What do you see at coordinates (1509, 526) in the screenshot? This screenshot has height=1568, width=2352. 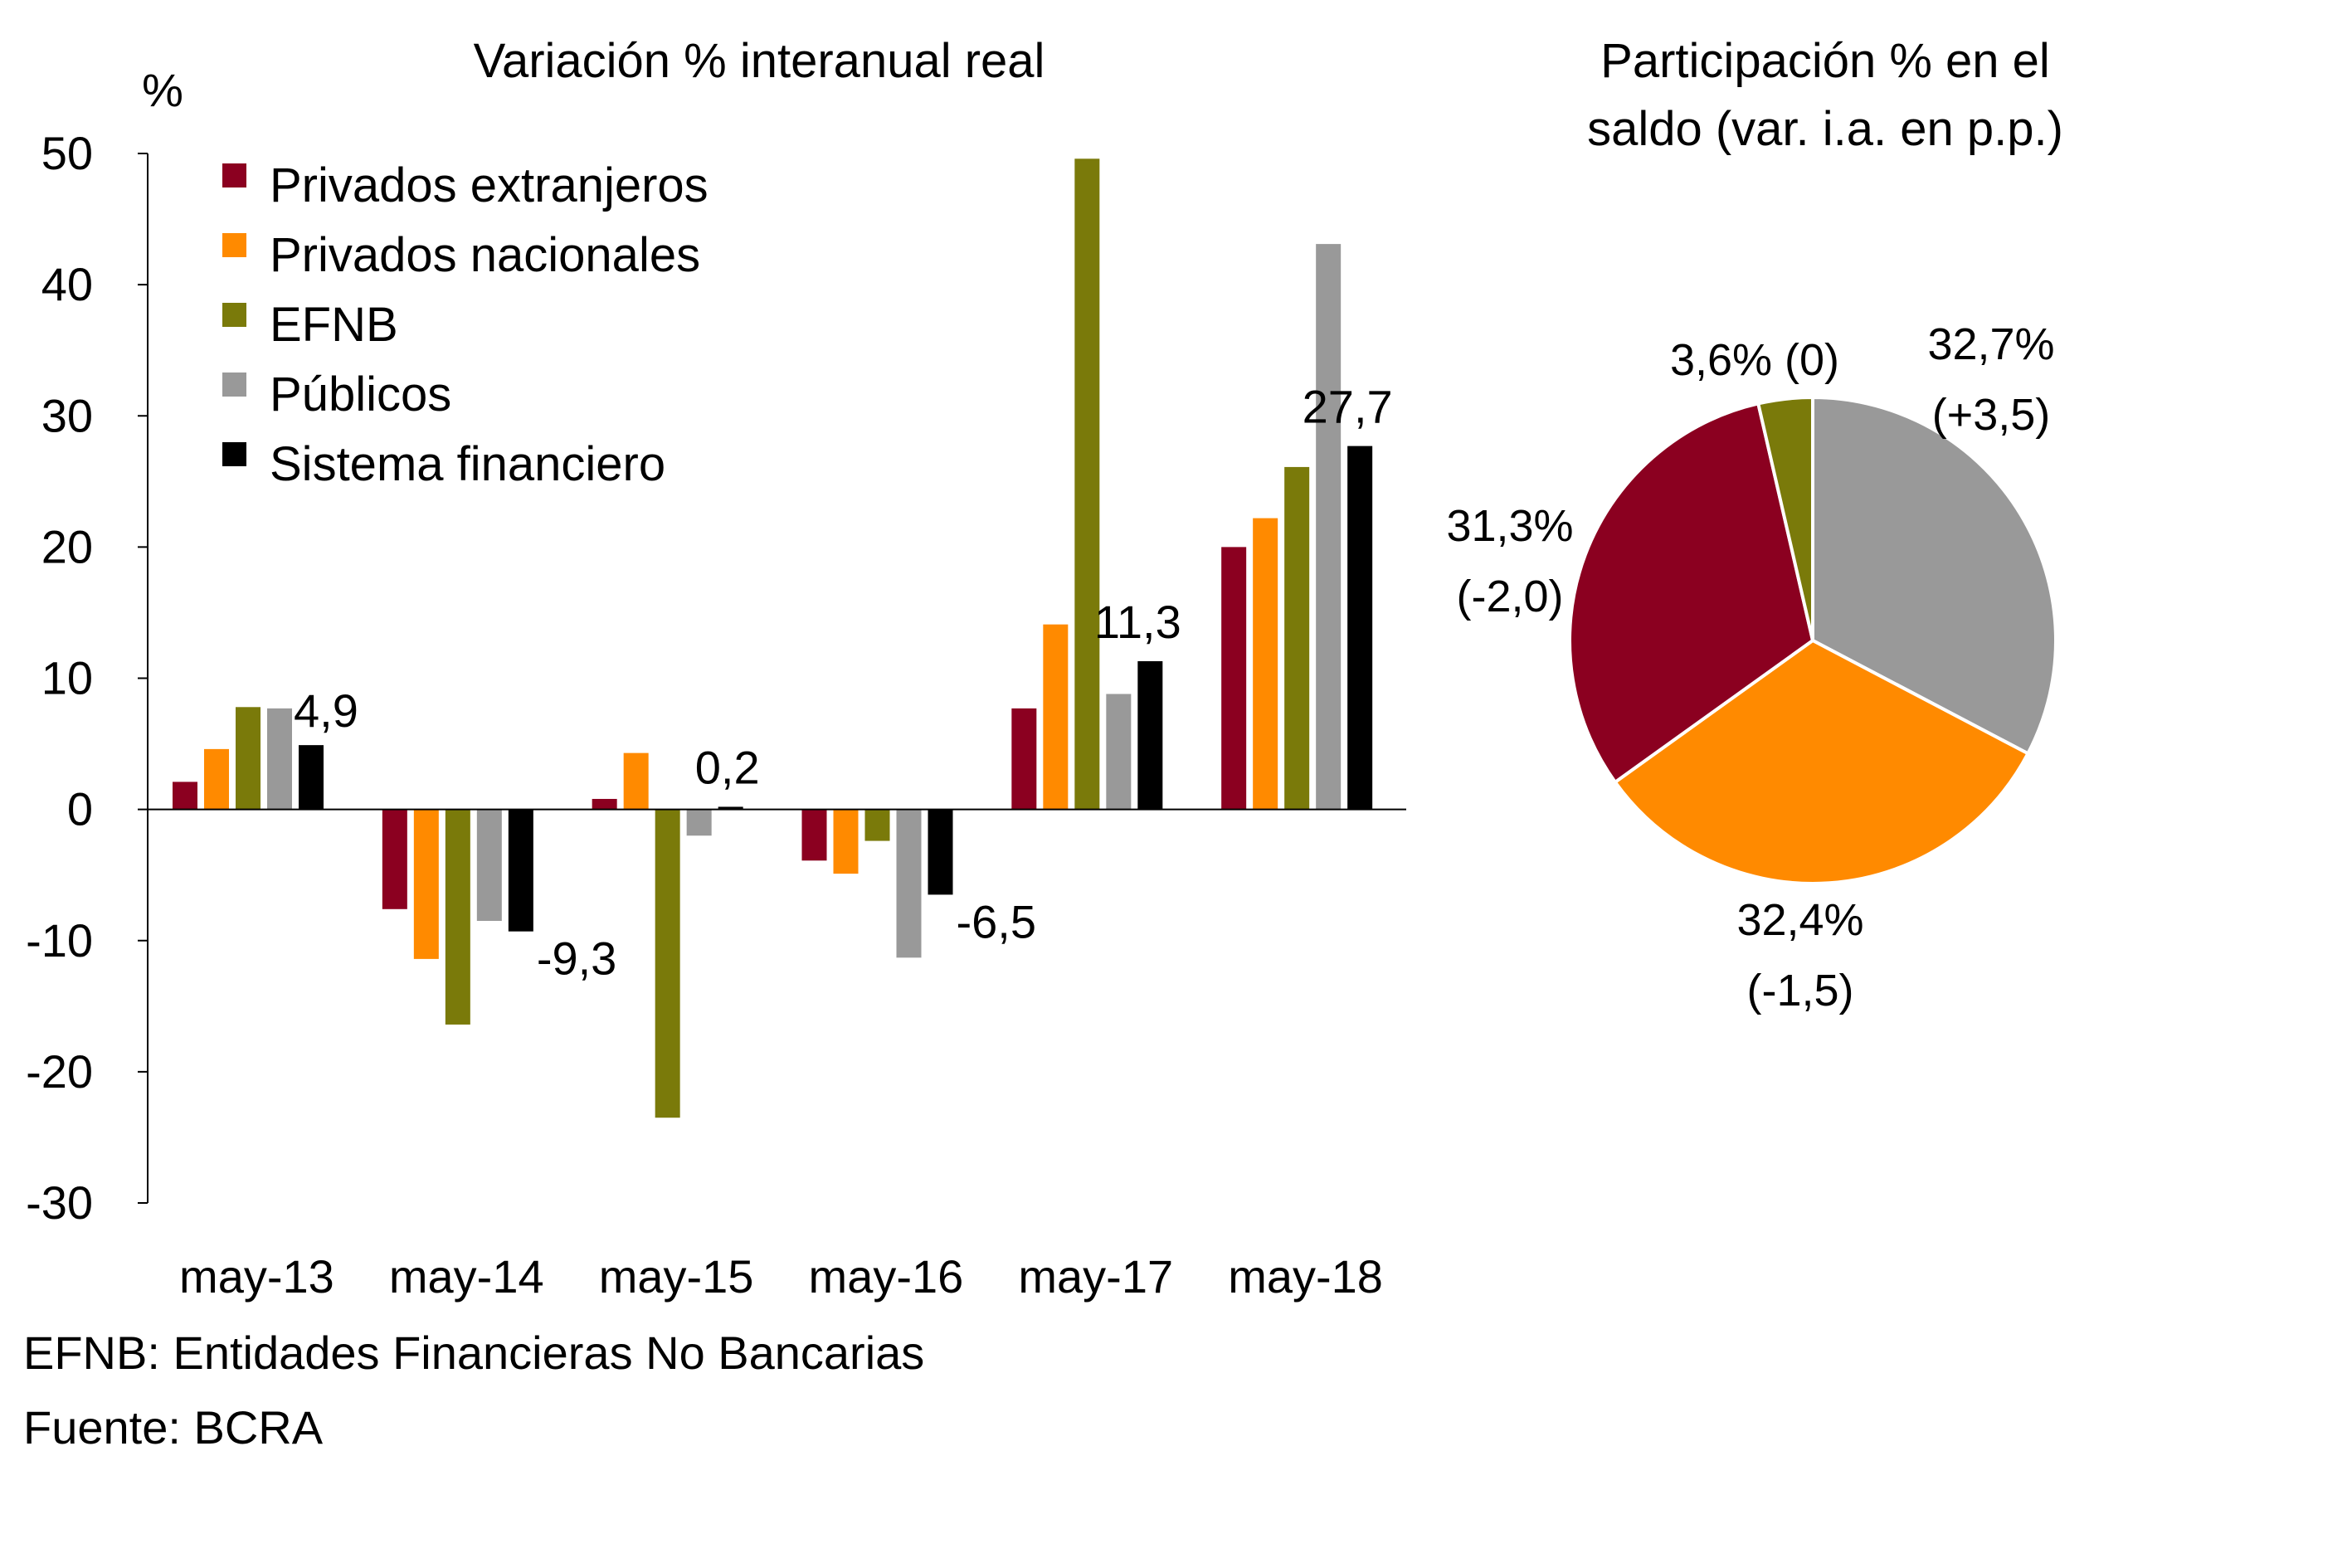 I see `pie-label-extranjeros-pct: 31,3%` at bounding box center [1509, 526].